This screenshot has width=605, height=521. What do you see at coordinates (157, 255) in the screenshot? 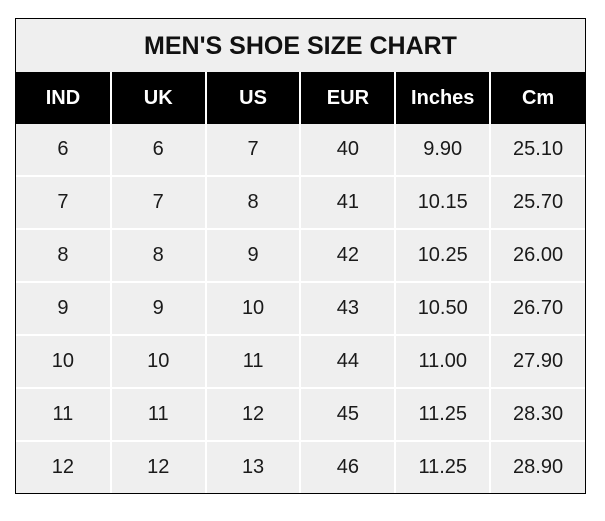
I see `cell-uk: 8` at bounding box center [157, 255].